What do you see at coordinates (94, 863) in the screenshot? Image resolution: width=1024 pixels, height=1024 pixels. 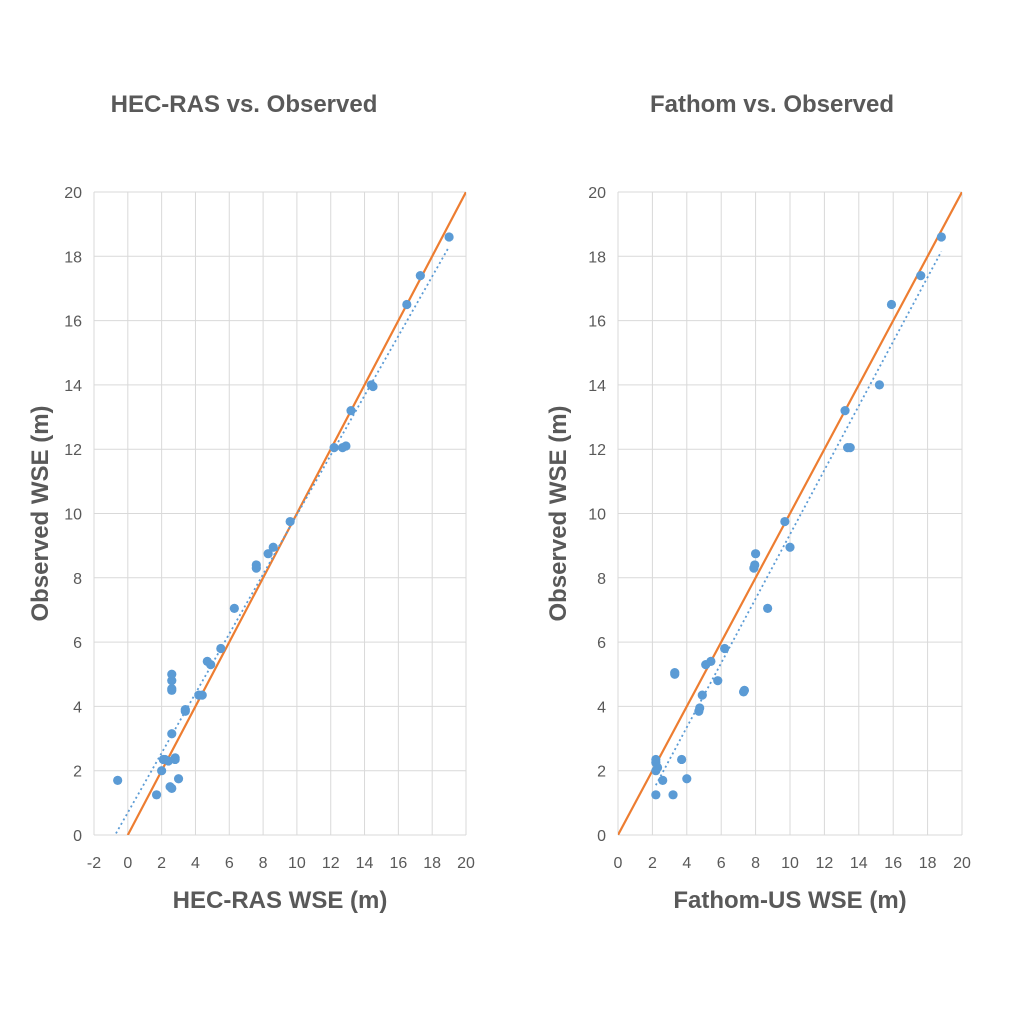 I see `x-tick-label: -2` at bounding box center [94, 863].